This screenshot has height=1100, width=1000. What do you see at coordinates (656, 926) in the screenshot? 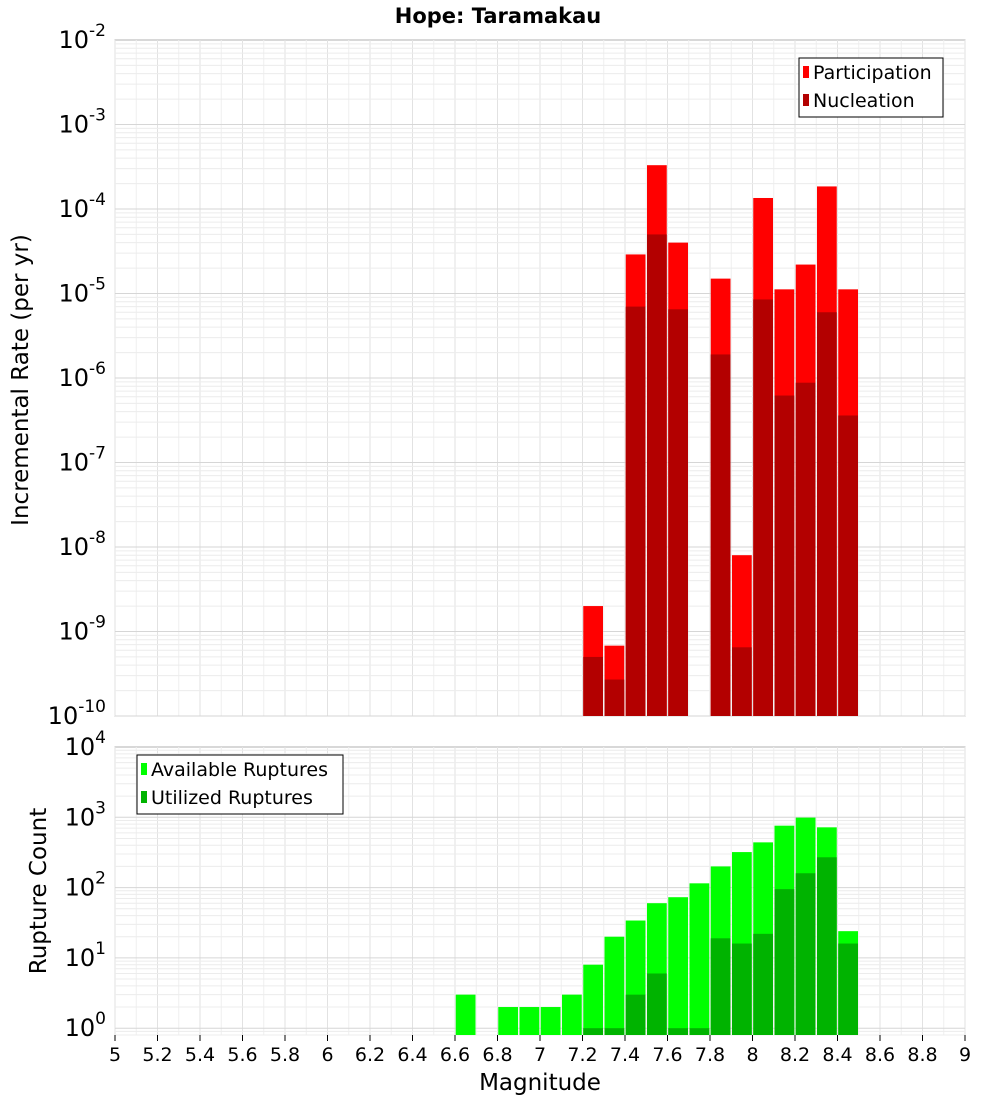
I see `bottom-bars` at bounding box center [656, 926].